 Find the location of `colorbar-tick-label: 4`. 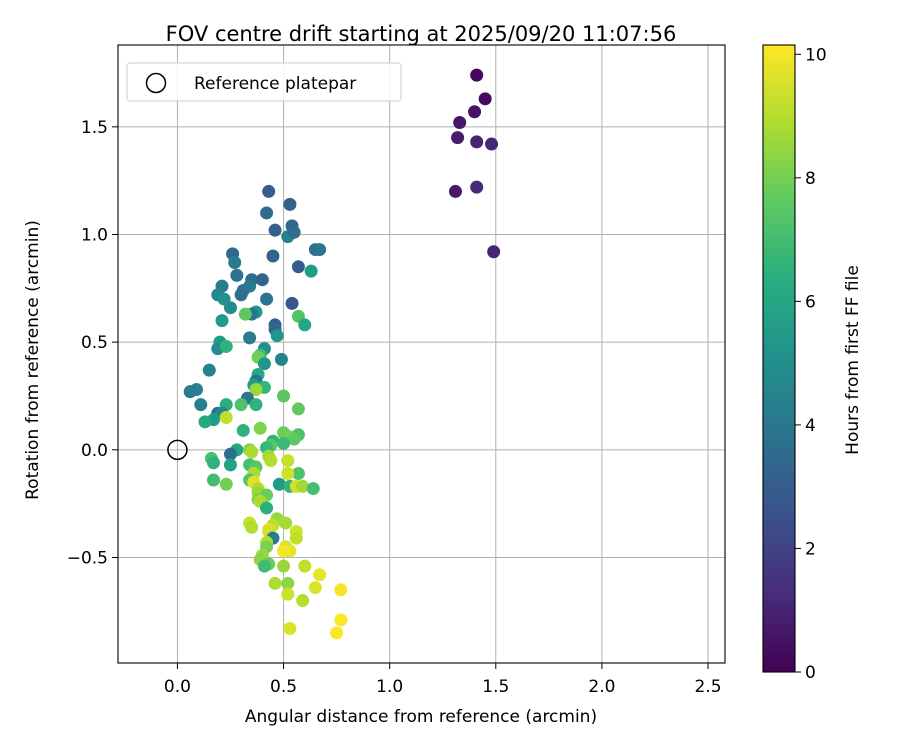

colorbar-tick-label: 4 is located at coordinates (810, 426).